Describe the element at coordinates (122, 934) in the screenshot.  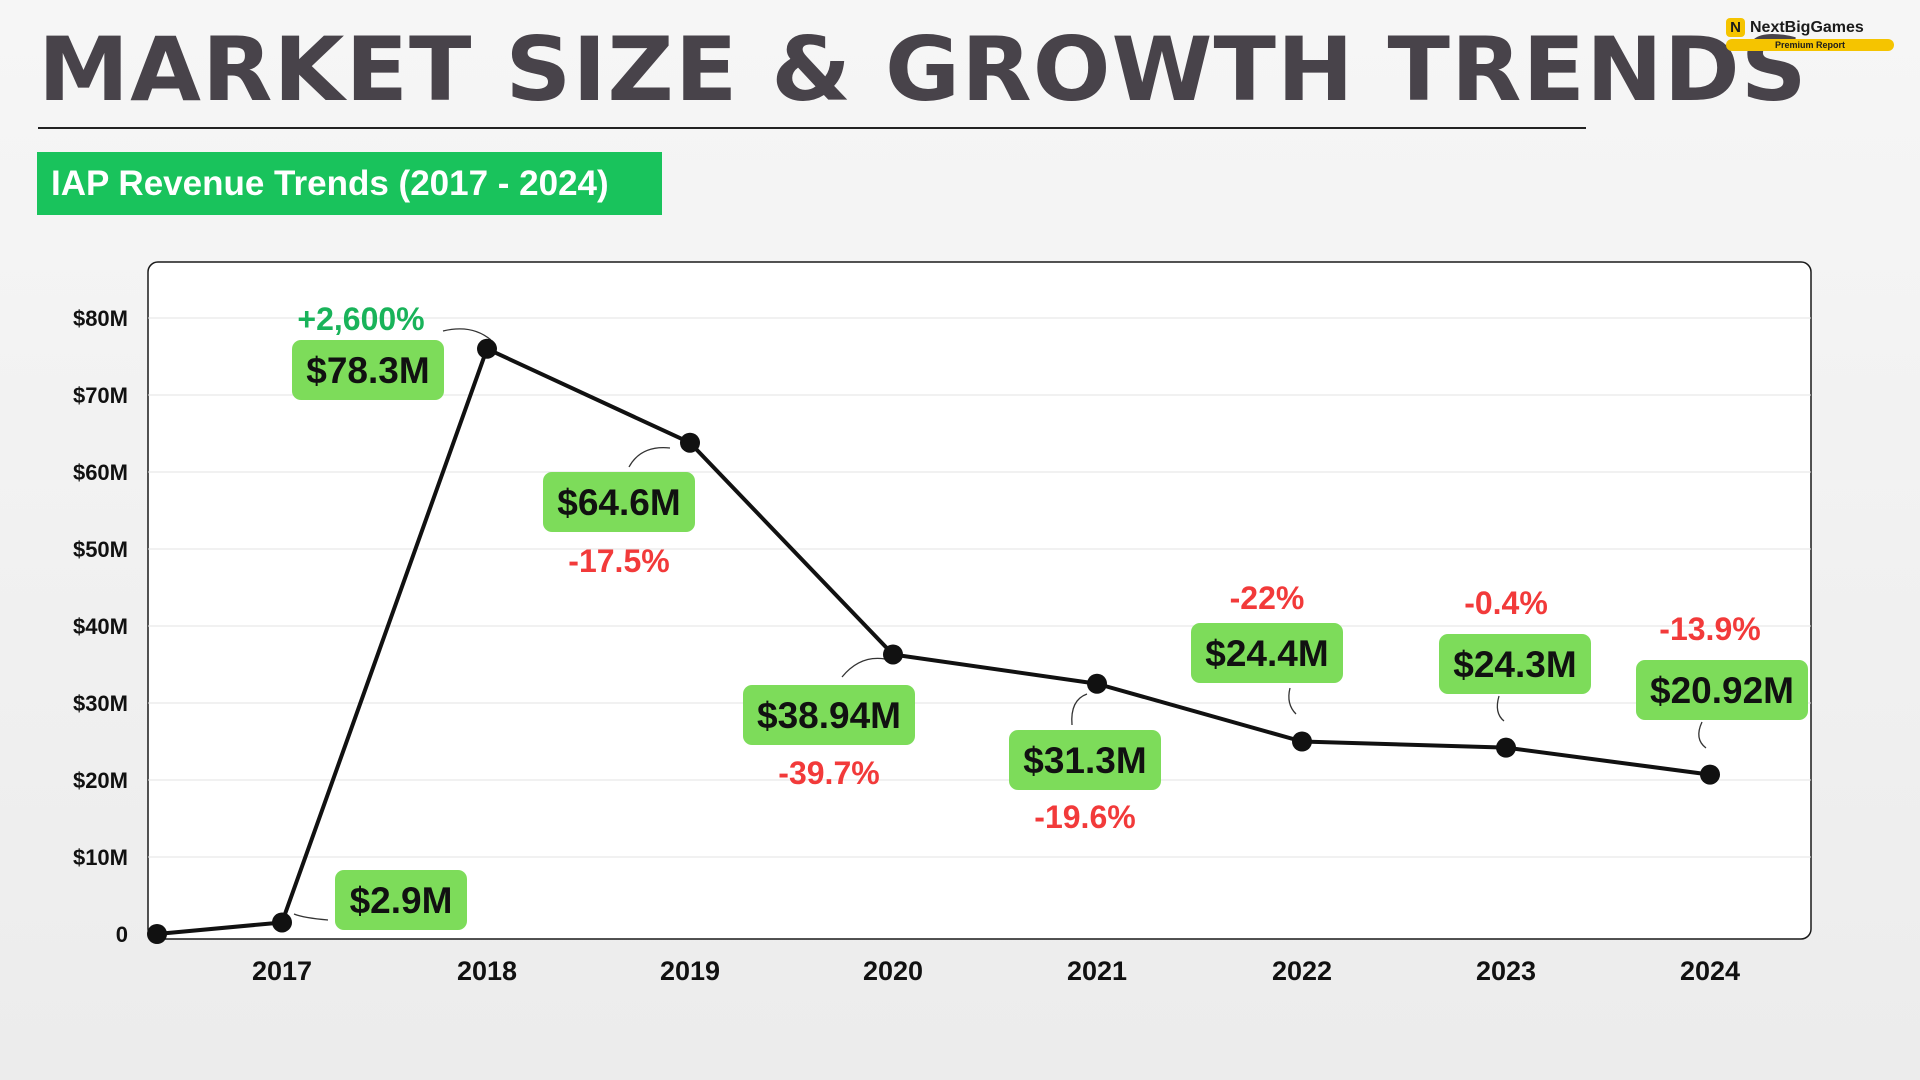
I see `y-tick-label: 0` at that location.